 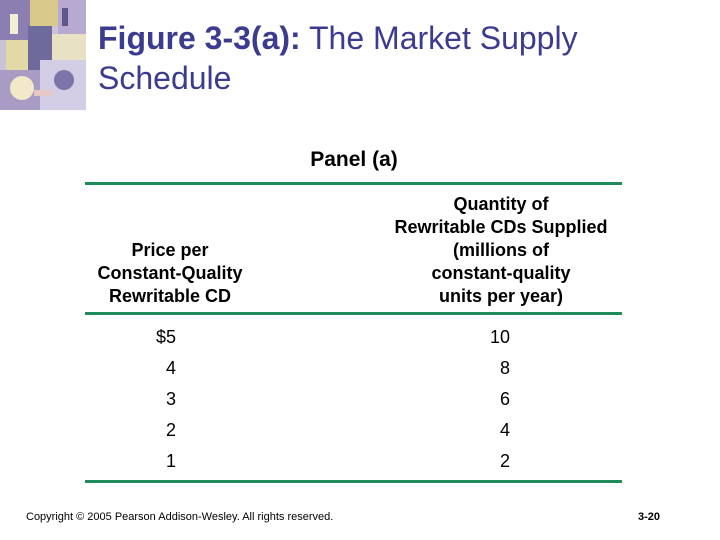 What do you see at coordinates (170, 399) in the screenshot?
I see `price-cell: 3` at bounding box center [170, 399].